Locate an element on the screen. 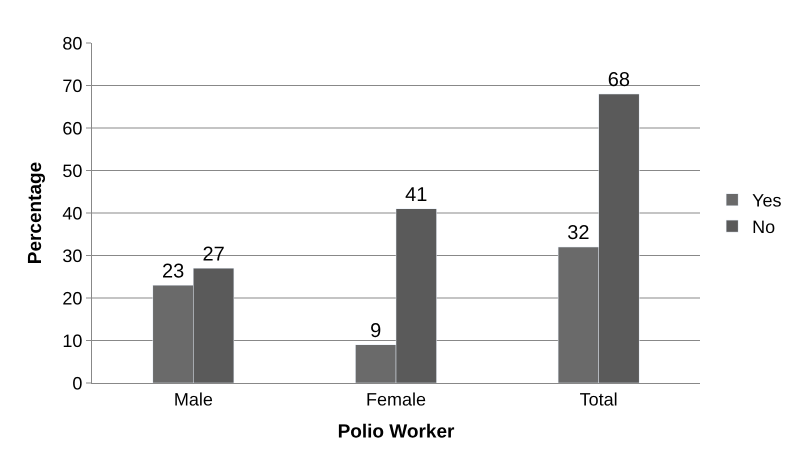 The image size is (799, 468). legend-label: Yes is located at coordinates (767, 200).